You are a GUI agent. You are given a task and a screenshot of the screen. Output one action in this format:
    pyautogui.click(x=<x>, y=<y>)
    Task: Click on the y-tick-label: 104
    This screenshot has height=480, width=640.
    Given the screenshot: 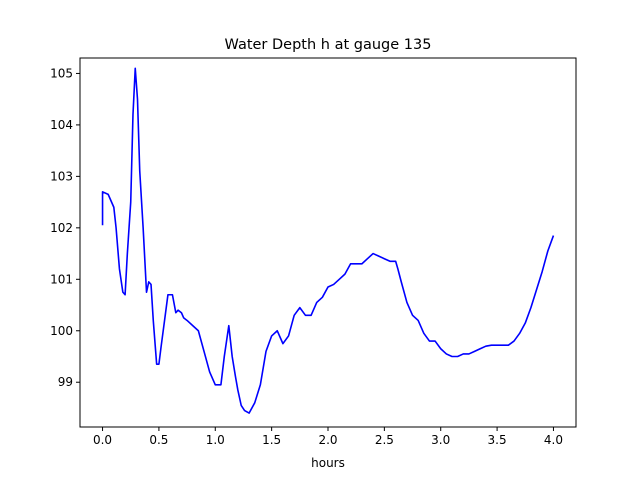 What is the action you would take?
    pyautogui.click(x=61, y=125)
    